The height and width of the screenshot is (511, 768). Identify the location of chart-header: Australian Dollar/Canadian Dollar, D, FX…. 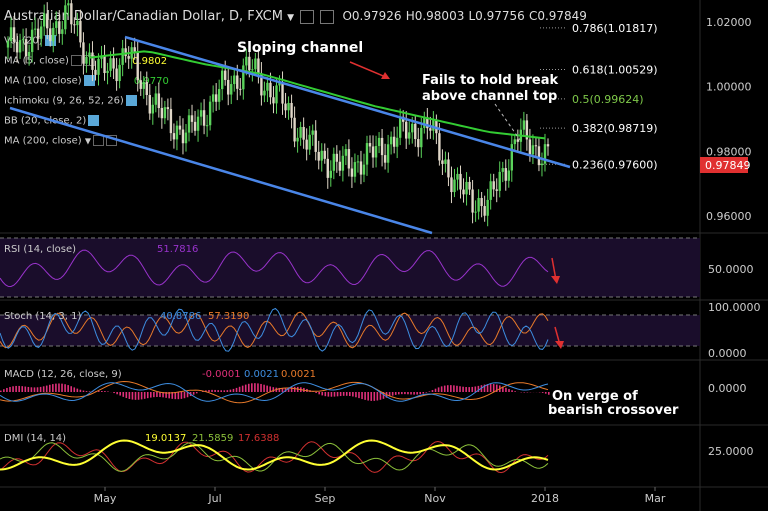
(295, 16).